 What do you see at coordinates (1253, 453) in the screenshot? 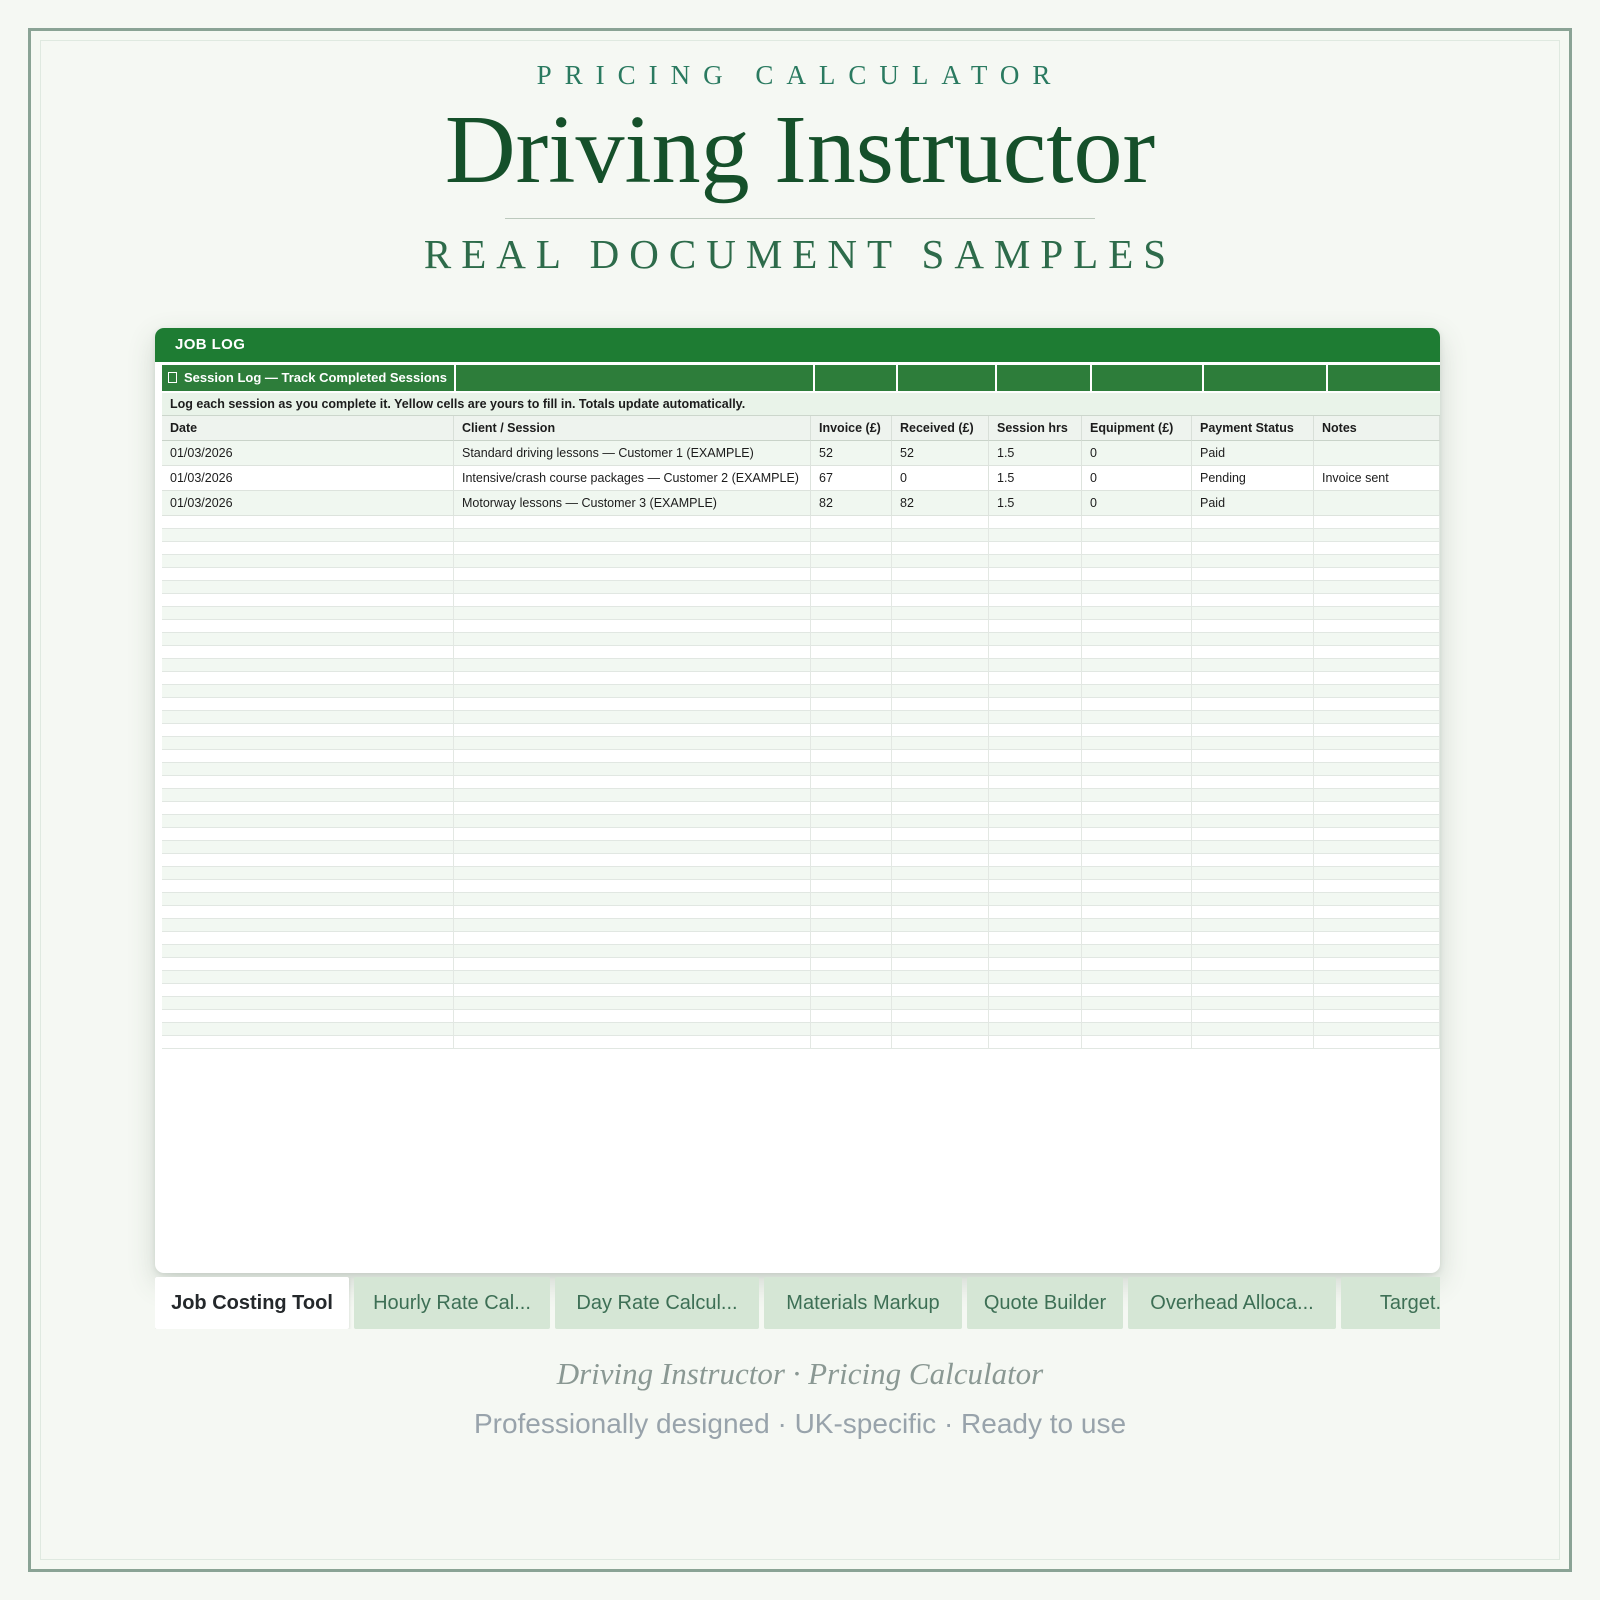
I see `cell-payment-status: Paid` at bounding box center [1253, 453].